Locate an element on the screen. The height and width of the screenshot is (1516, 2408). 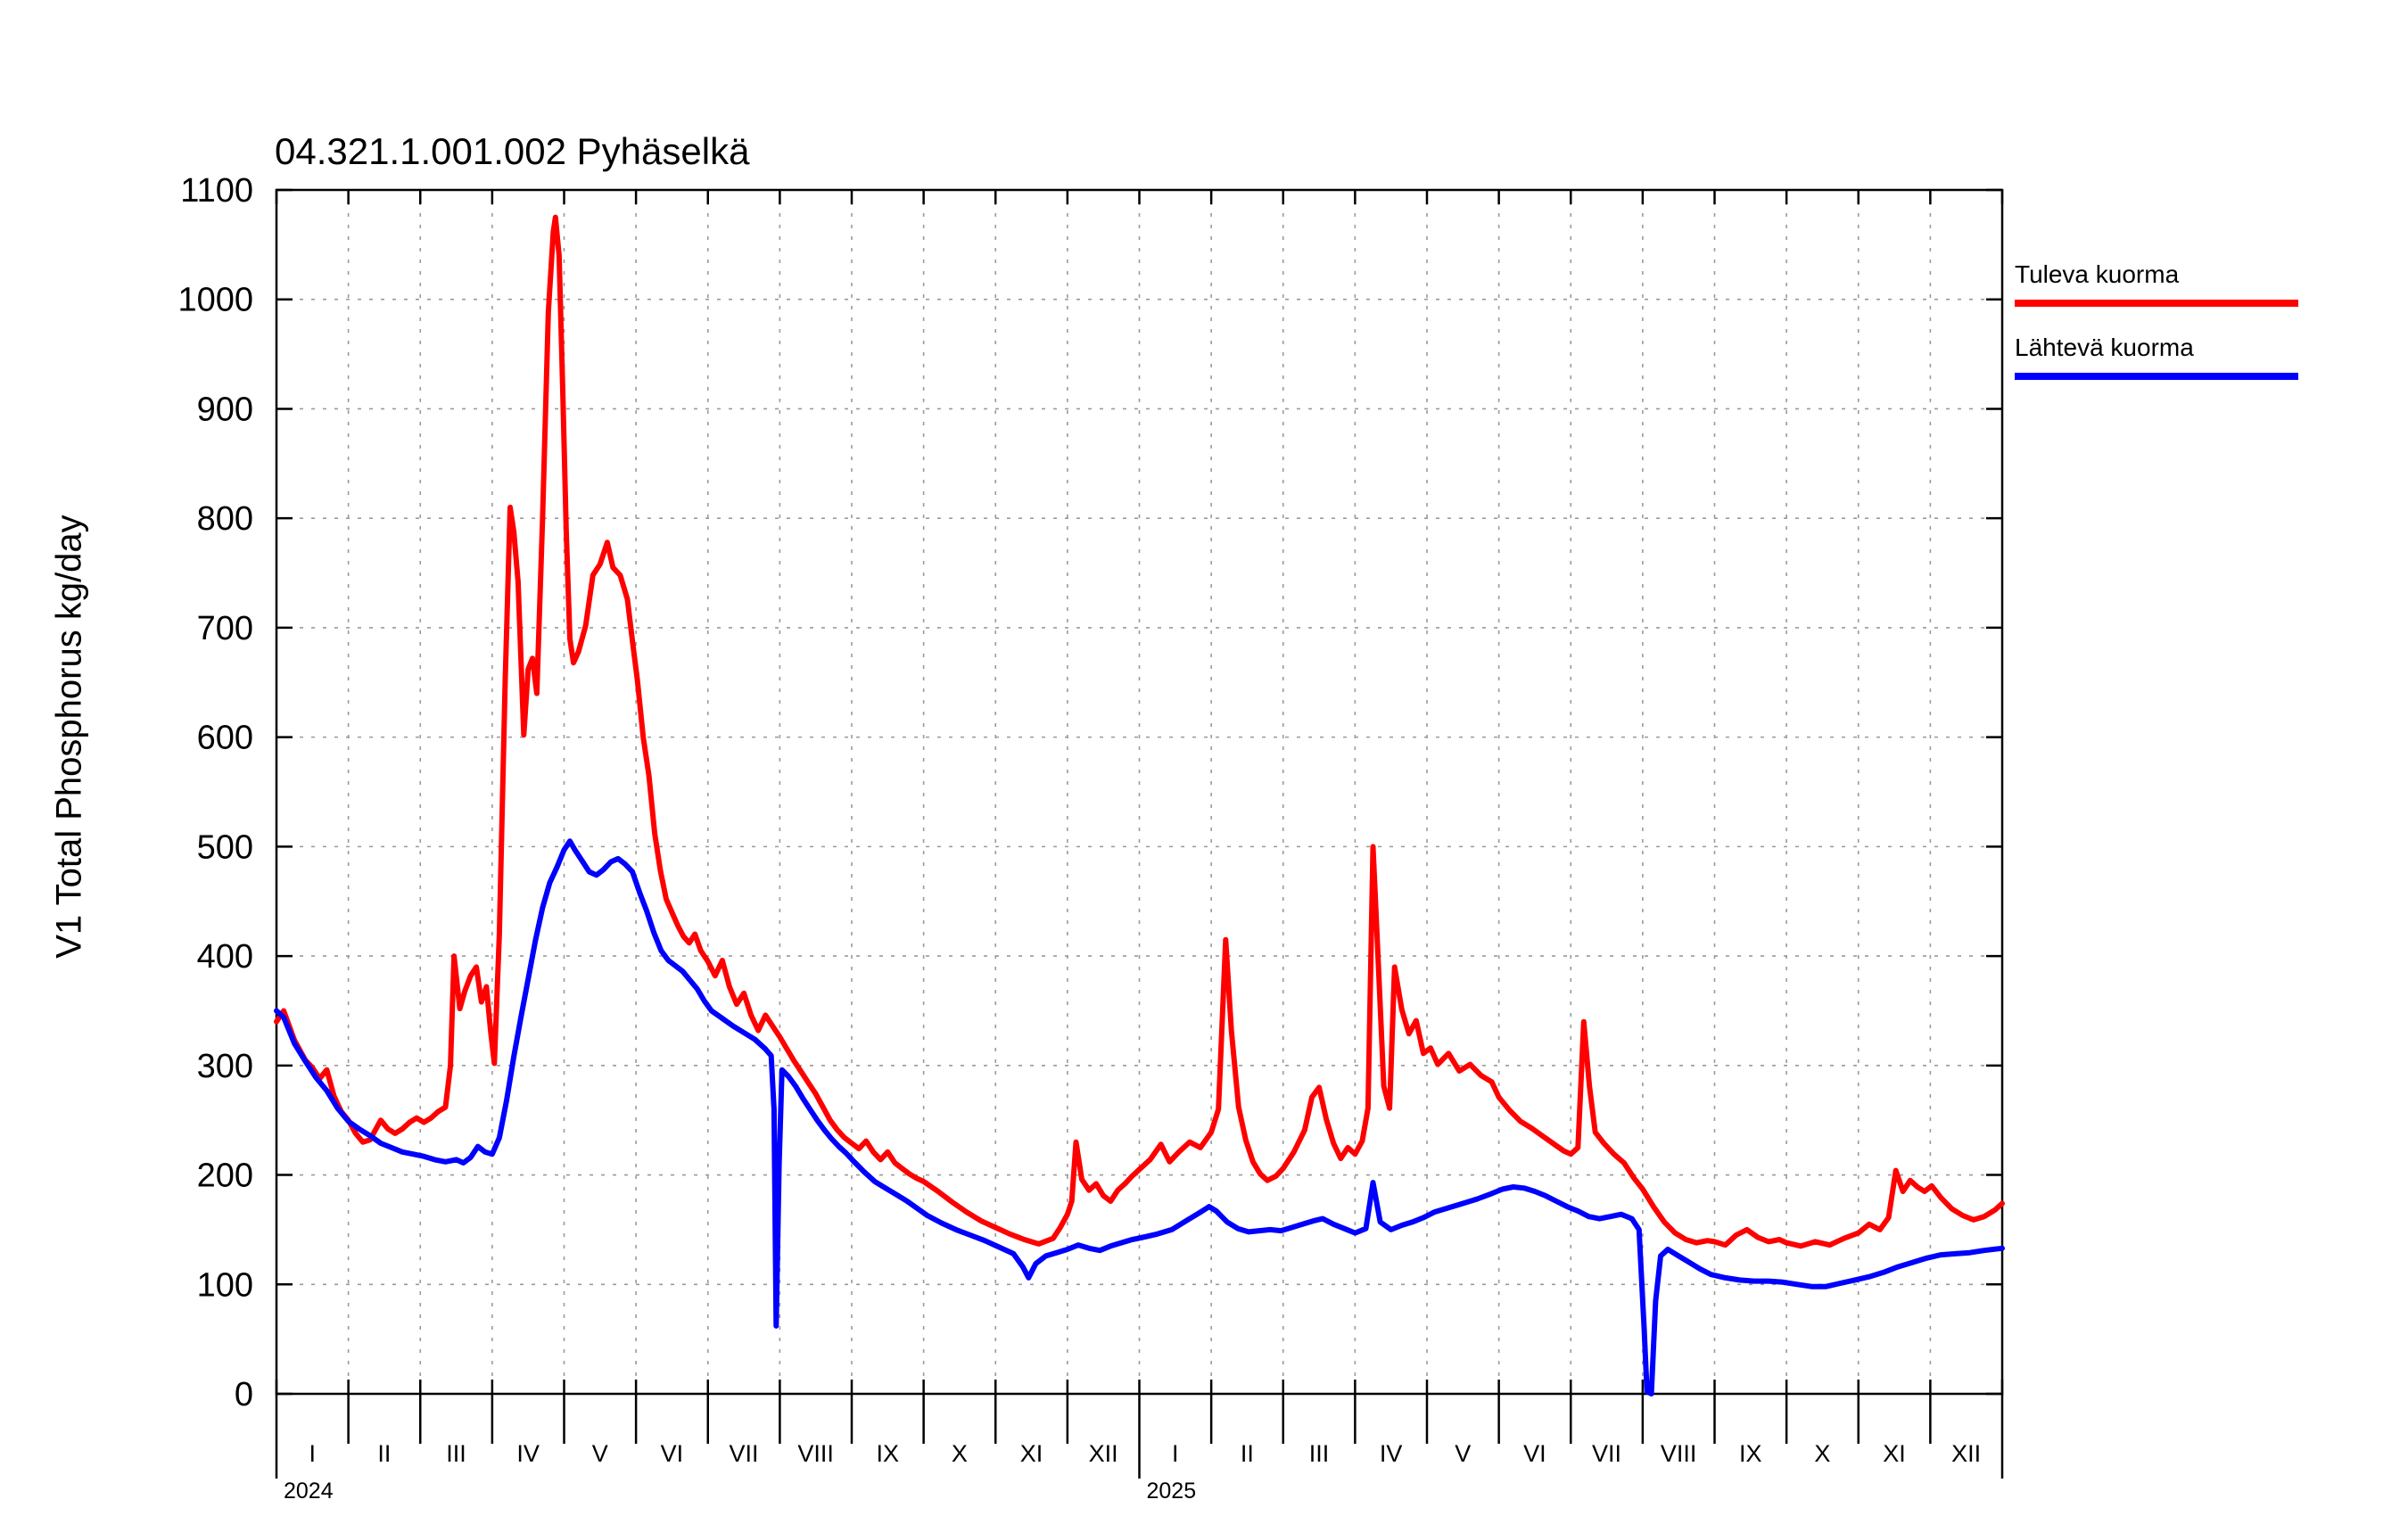
y-tick-label: 100 is located at coordinates (225, 1285).